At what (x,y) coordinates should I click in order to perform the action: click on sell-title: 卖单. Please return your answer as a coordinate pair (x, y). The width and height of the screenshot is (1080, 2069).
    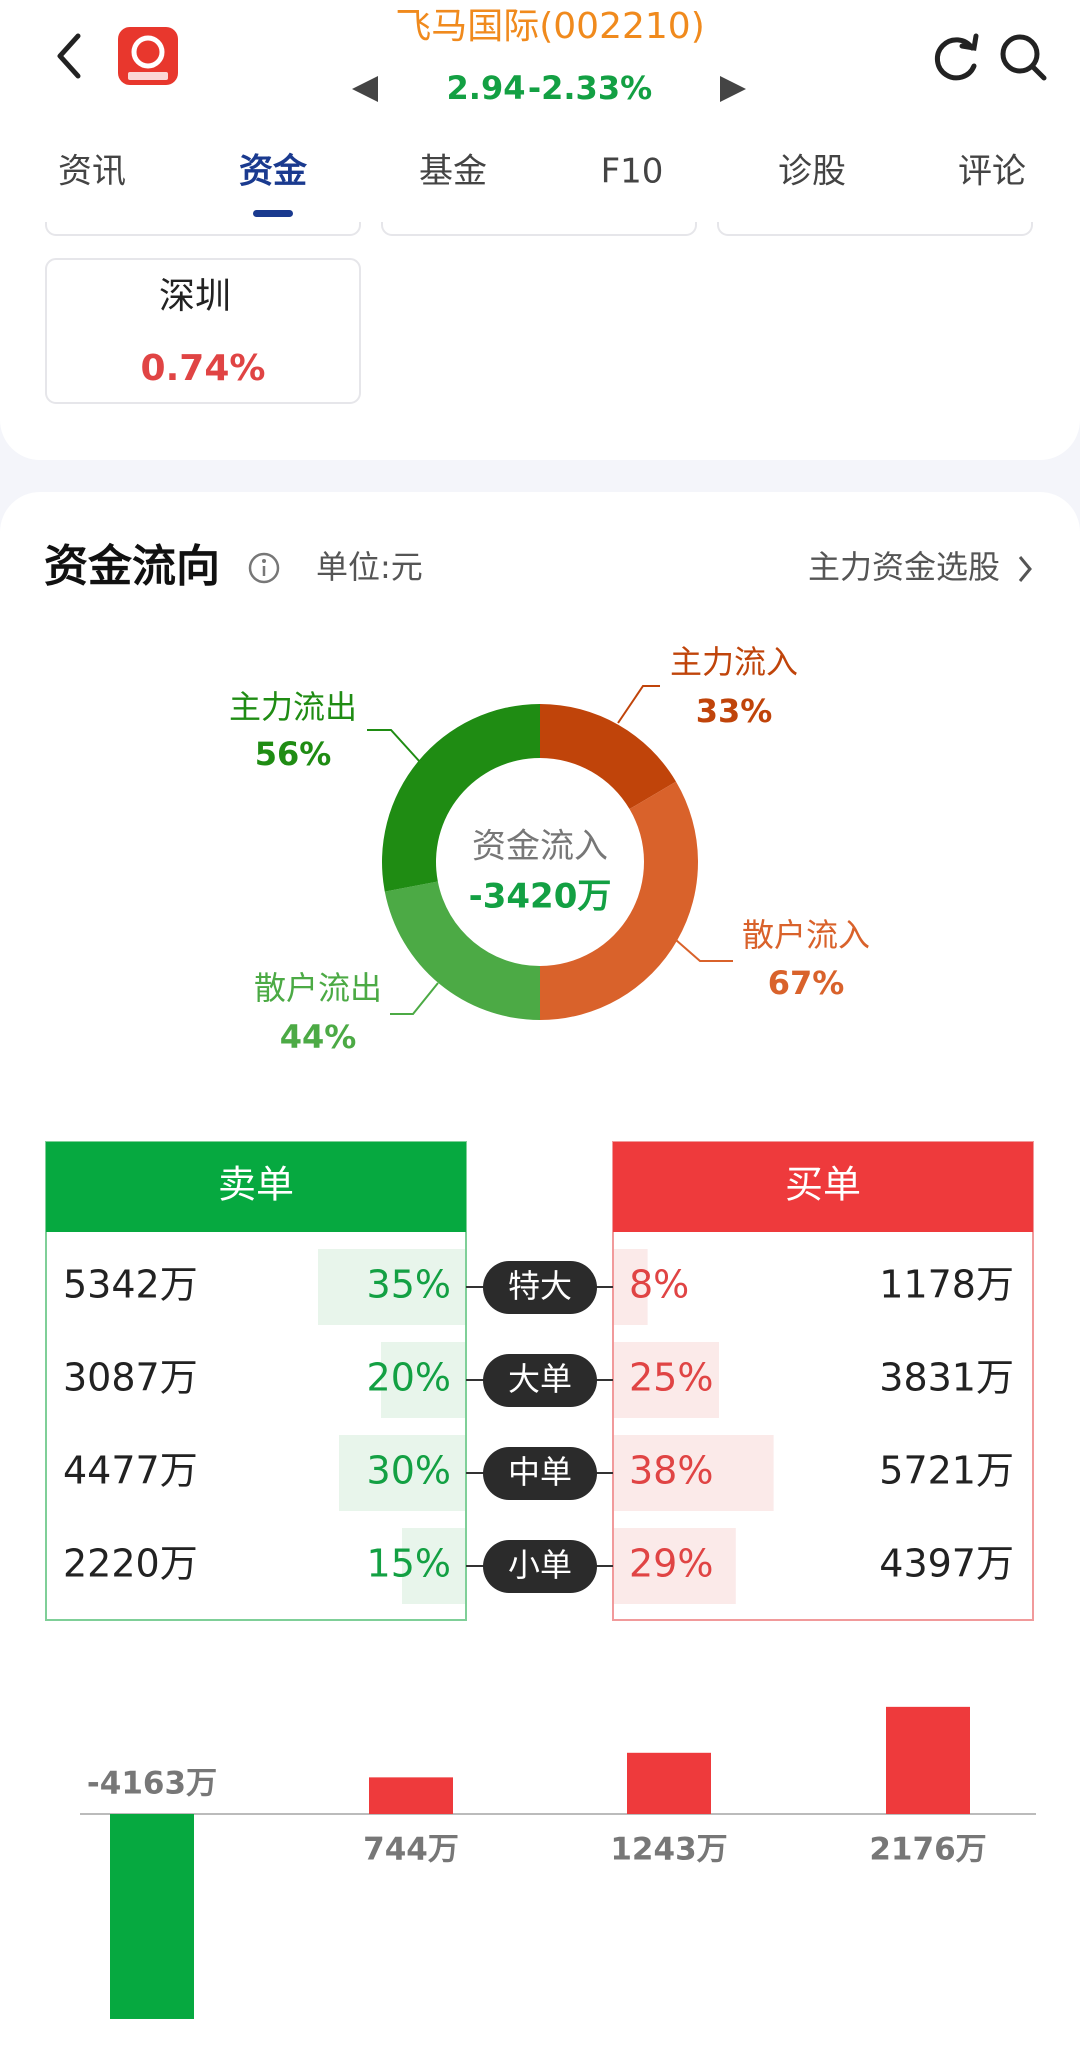
    Looking at the image, I should click on (256, 1185).